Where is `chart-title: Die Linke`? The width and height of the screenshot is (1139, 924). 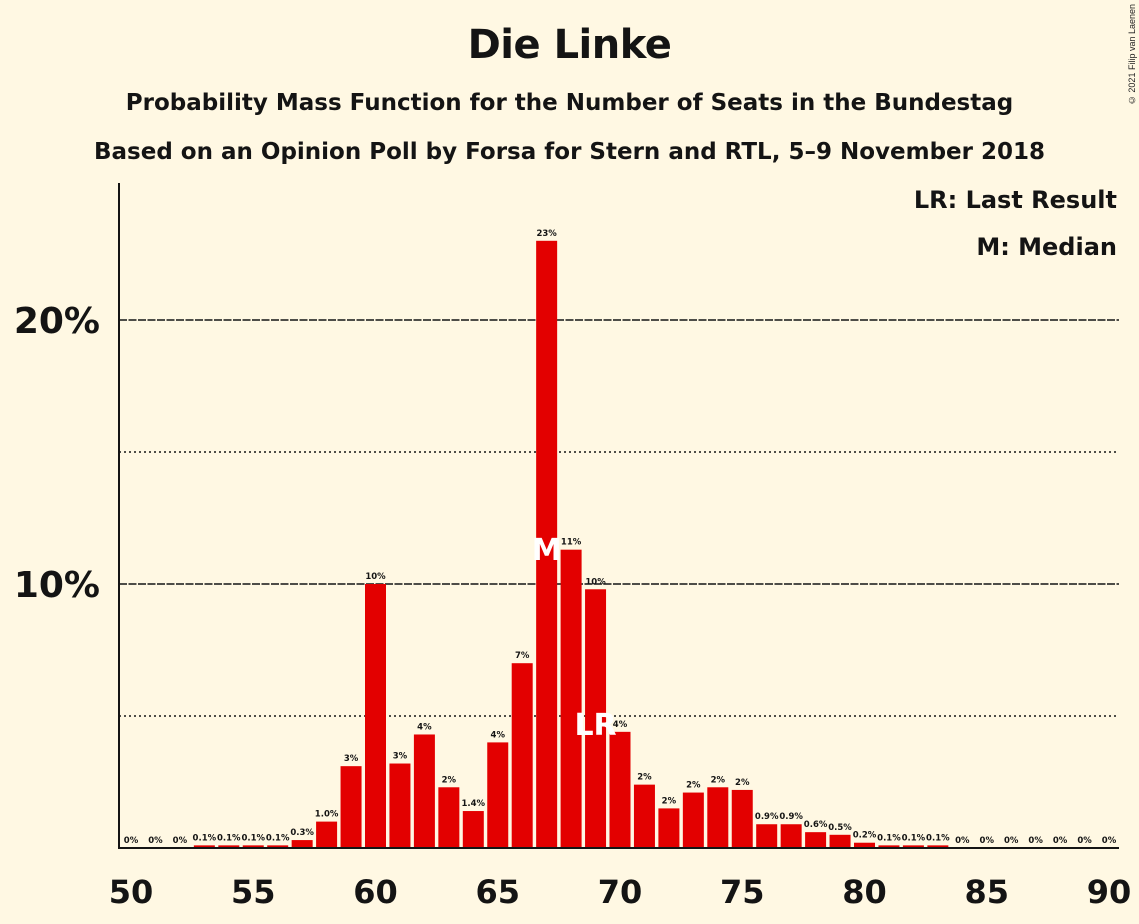 chart-title: Die Linke is located at coordinates (569, 45).